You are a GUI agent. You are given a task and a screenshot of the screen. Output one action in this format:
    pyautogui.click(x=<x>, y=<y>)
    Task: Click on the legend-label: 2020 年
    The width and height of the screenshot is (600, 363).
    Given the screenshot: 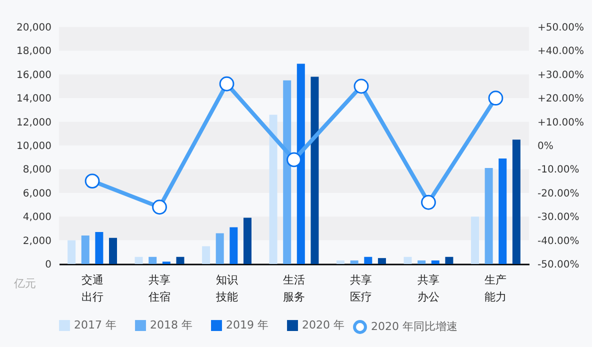 What is the action you would take?
    pyautogui.click(x=323, y=325)
    